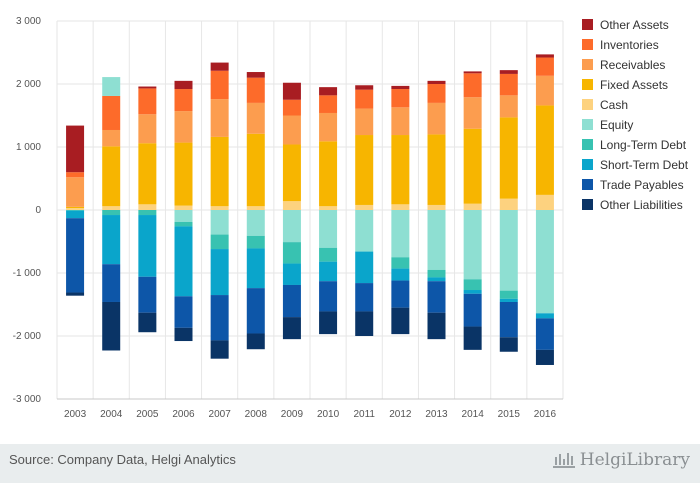  What do you see at coordinates (623, 65) in the screenshot?
I see `legend-item-receivables: Receivables` at bounding box center [623, 65].